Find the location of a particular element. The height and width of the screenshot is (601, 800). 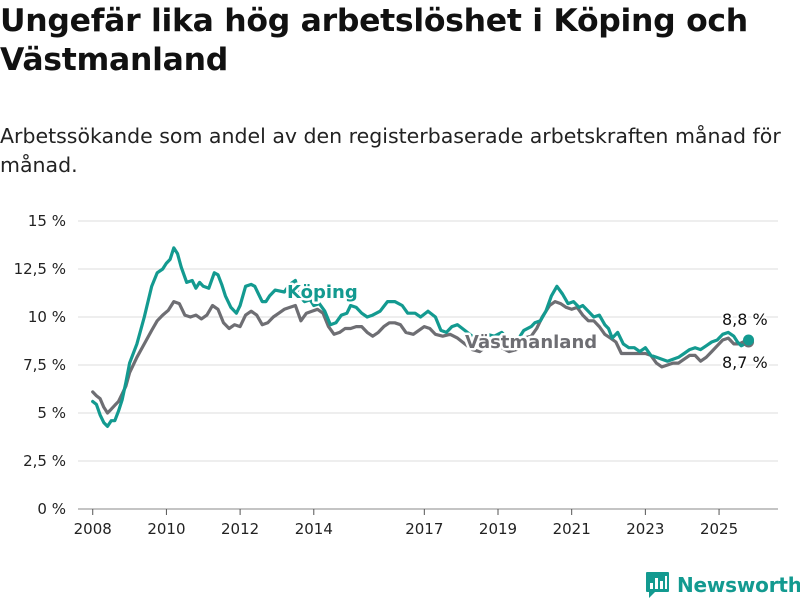

x-tick-label: 2025 is located at coordinates (719, 529).